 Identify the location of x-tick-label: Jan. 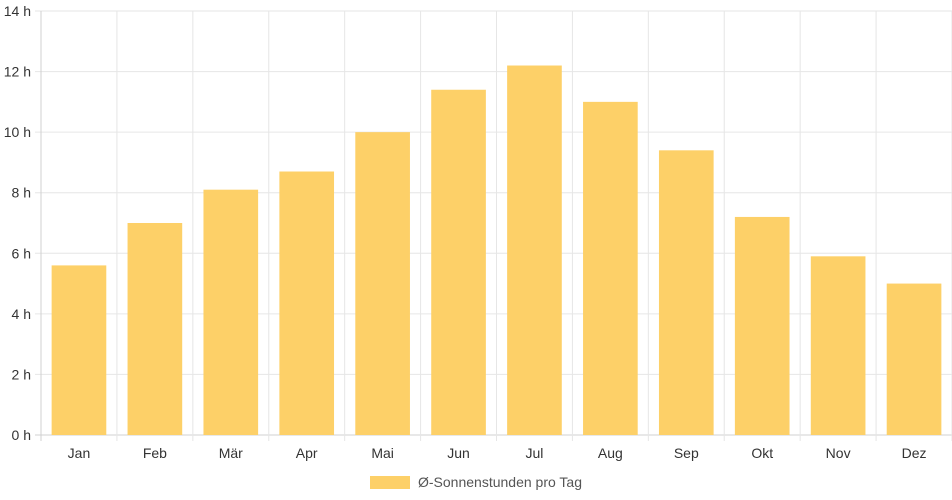
(79, 453).